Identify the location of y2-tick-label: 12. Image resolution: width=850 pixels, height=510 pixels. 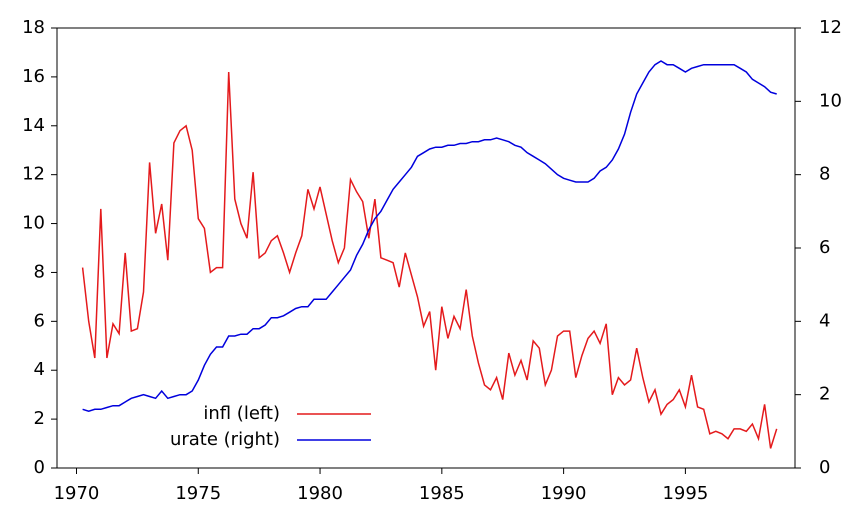
(830, 27).